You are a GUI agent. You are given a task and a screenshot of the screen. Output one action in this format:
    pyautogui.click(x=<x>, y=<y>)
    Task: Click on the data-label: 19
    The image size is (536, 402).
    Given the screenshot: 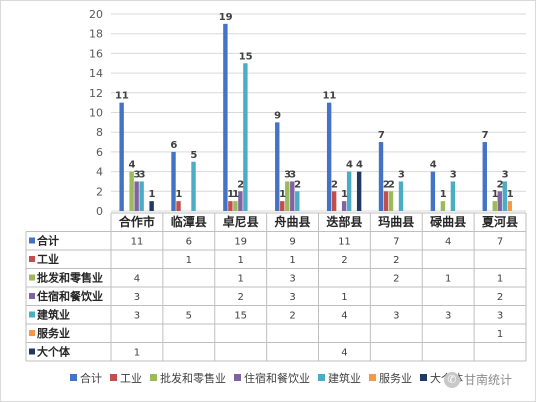 What is the action you would take?
    pyautogui.click(x=226, y=17)
    